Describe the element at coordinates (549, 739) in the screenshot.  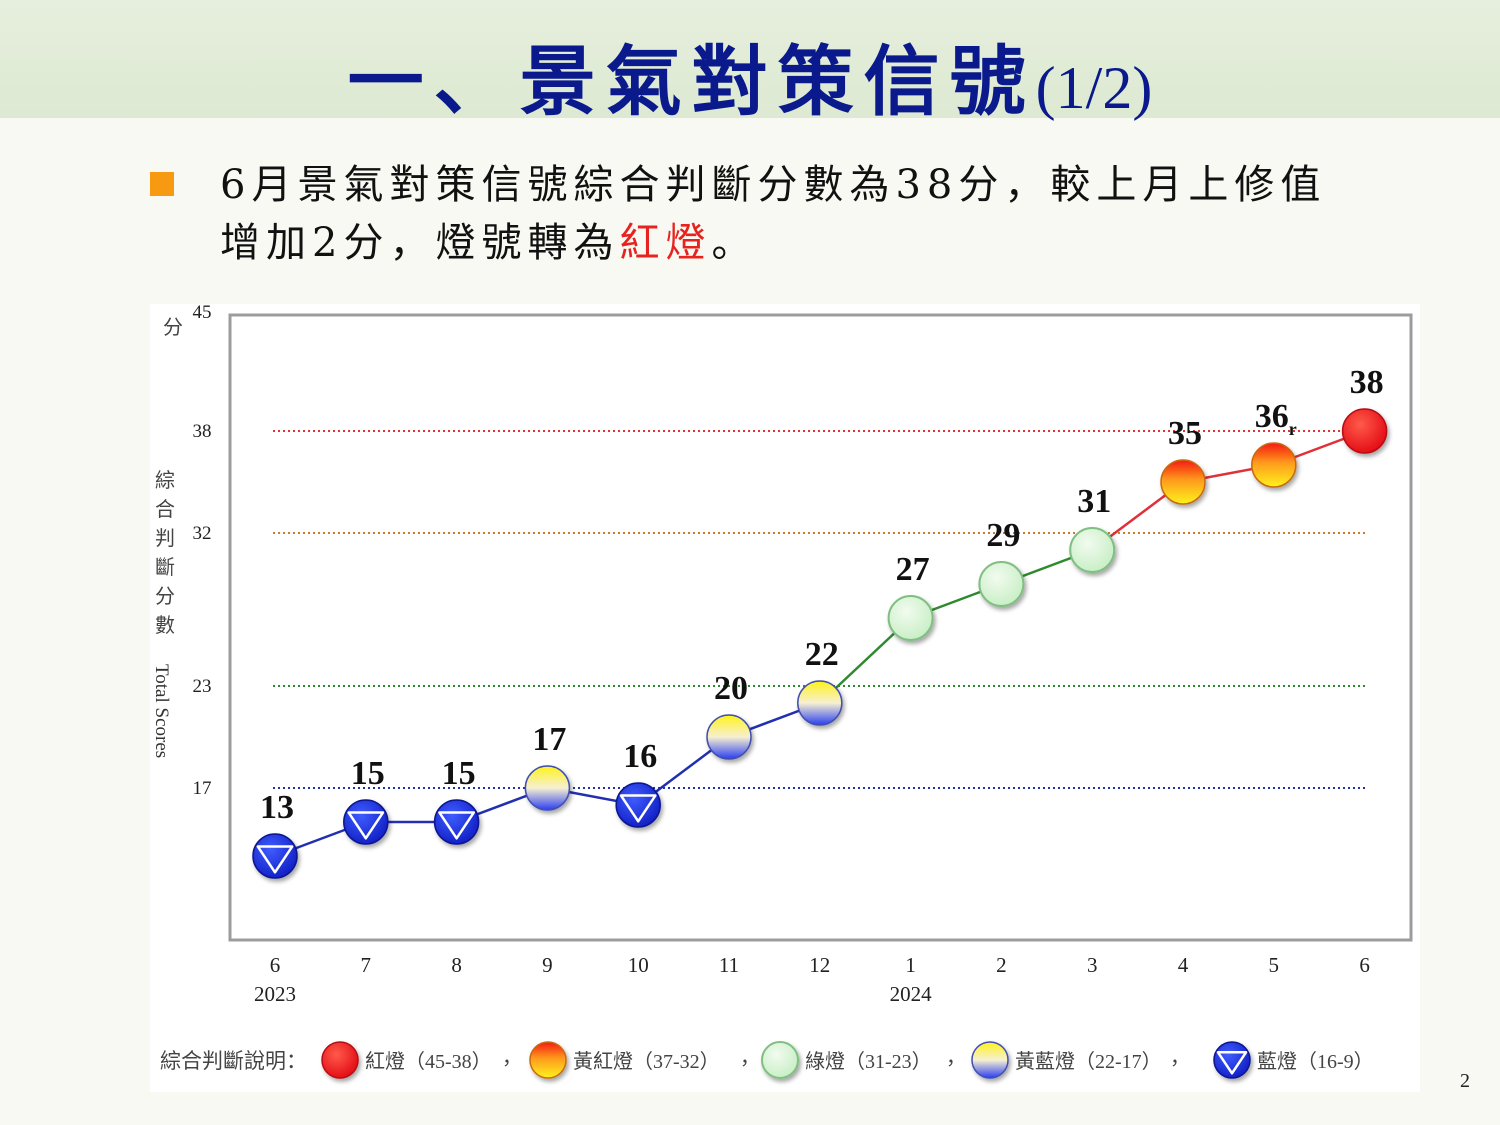
I see `data-label: 17` at that location.